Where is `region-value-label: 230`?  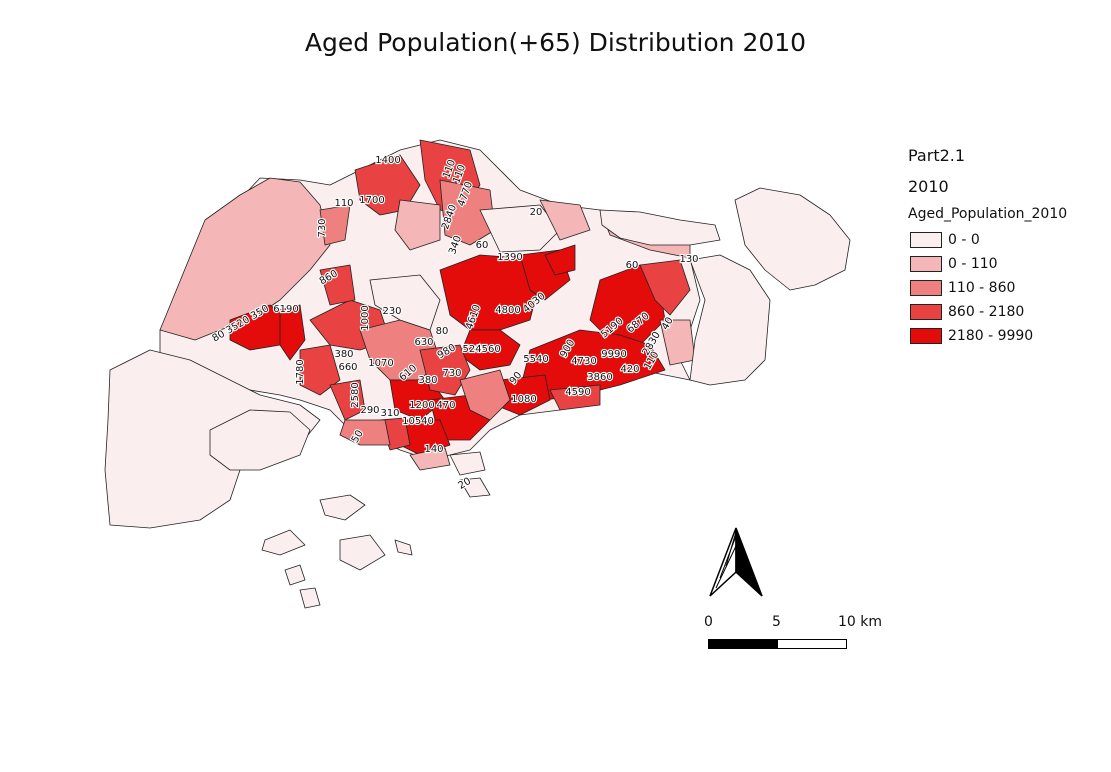
region-value-label: 230 is located at coordinates (391, 311).